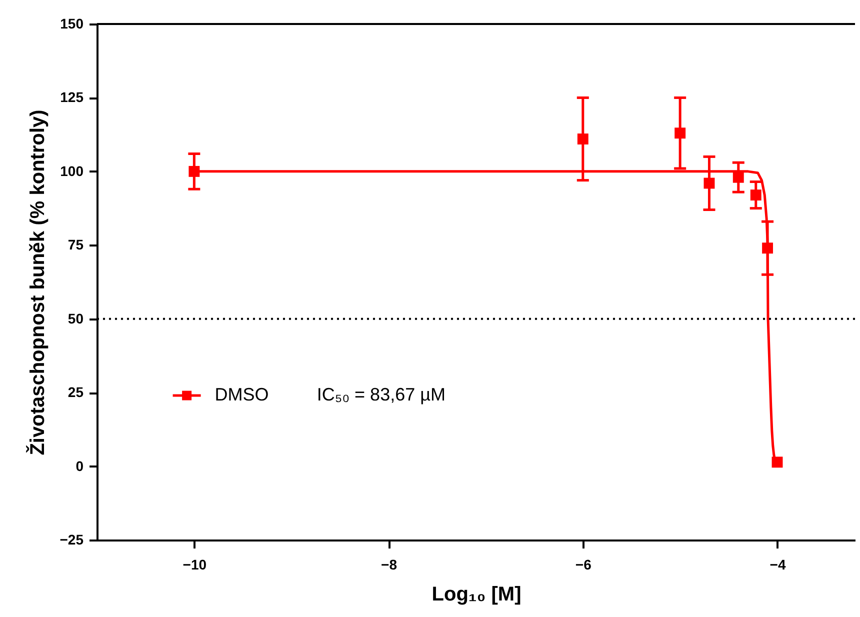  Describe the element at coordinates (76, 392) in the screenshot. I see `y-tick-label: 25` at that location.